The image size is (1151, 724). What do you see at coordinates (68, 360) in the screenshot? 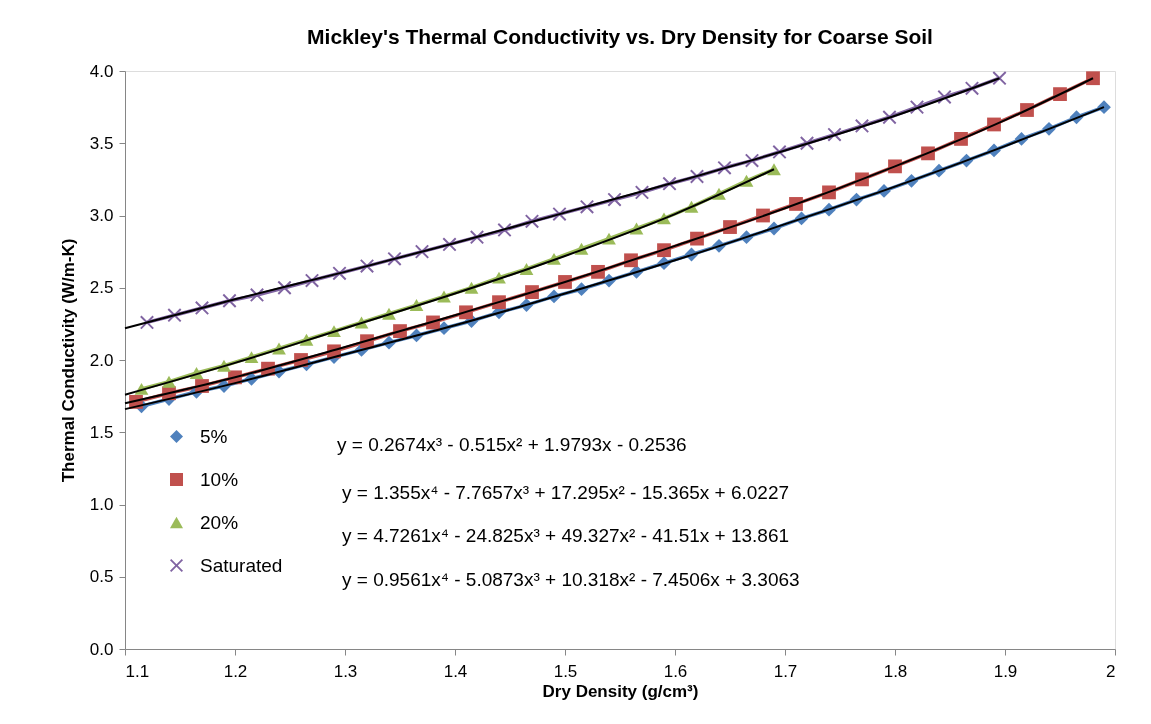
I see `y-axis-title: Thermal Conductivity (W/m-K)` at bounding box center [68, 360].